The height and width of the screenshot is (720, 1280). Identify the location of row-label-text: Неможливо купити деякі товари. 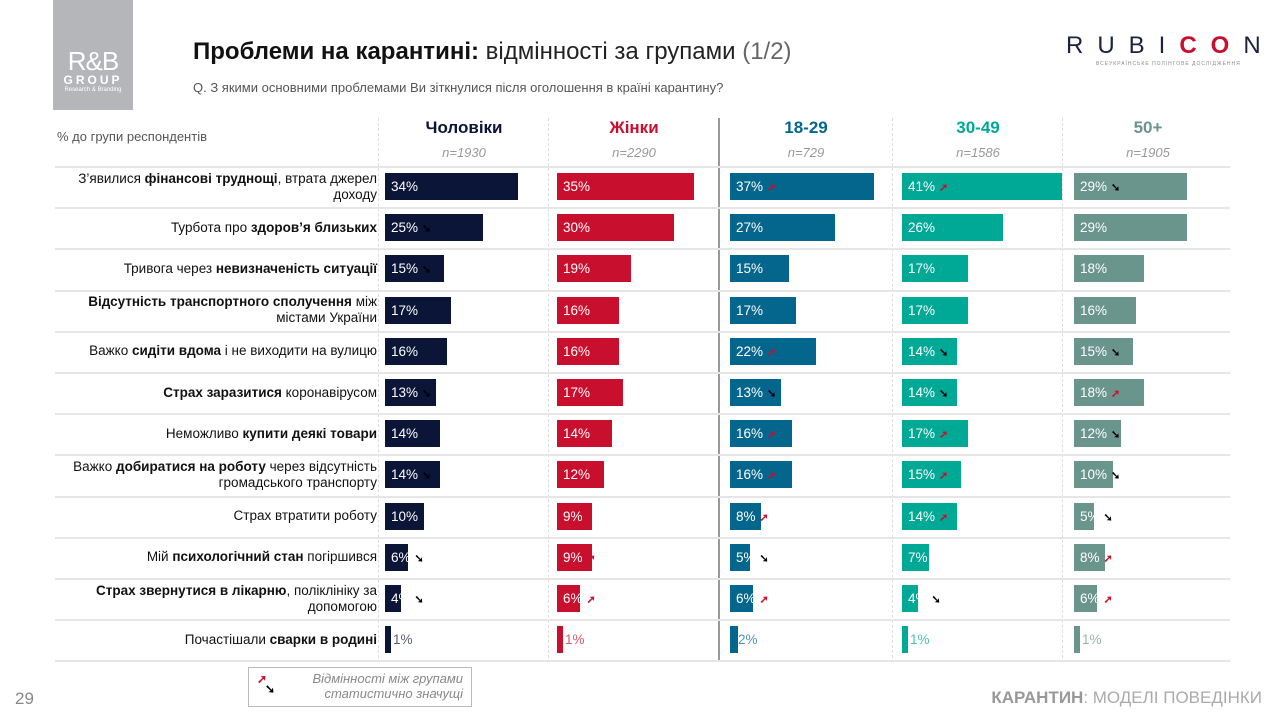
(271, 433).